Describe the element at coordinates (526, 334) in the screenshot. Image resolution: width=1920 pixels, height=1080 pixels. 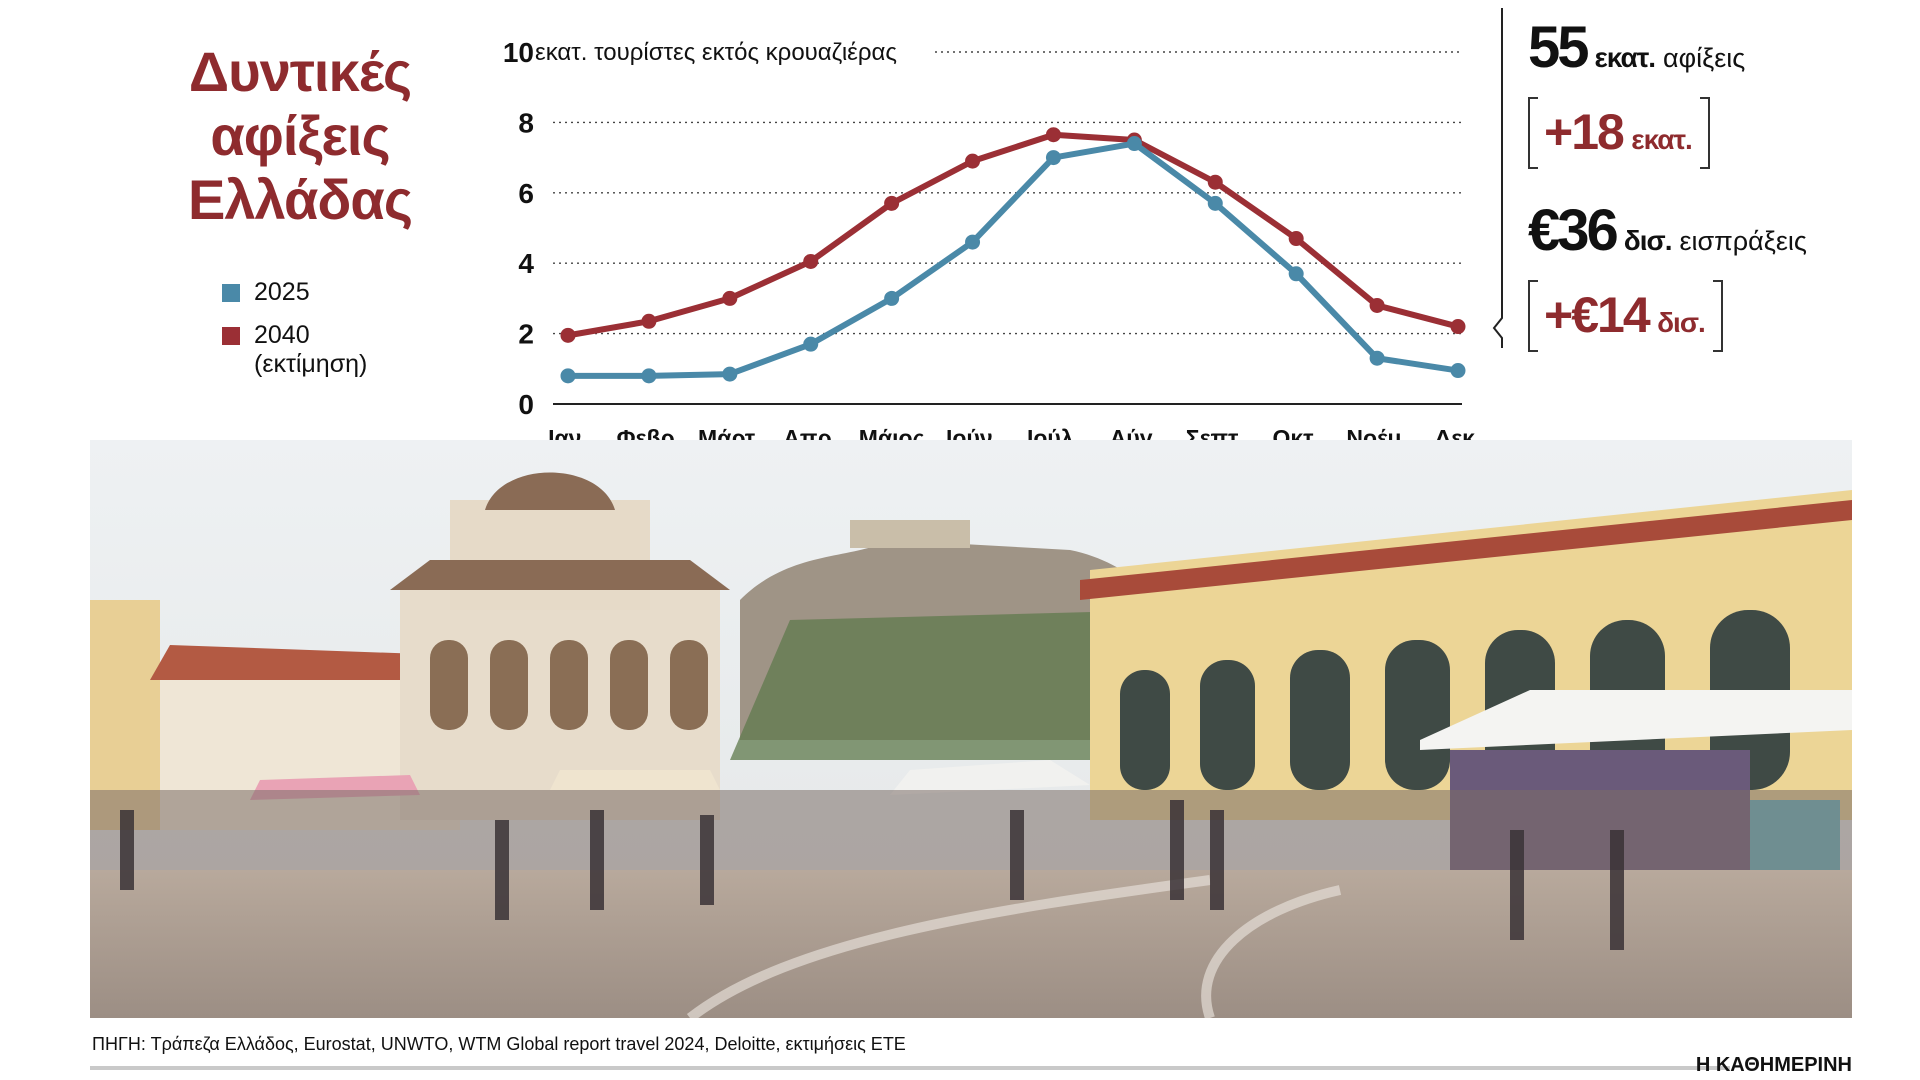
I see `y-tick-2: 2` at that location.